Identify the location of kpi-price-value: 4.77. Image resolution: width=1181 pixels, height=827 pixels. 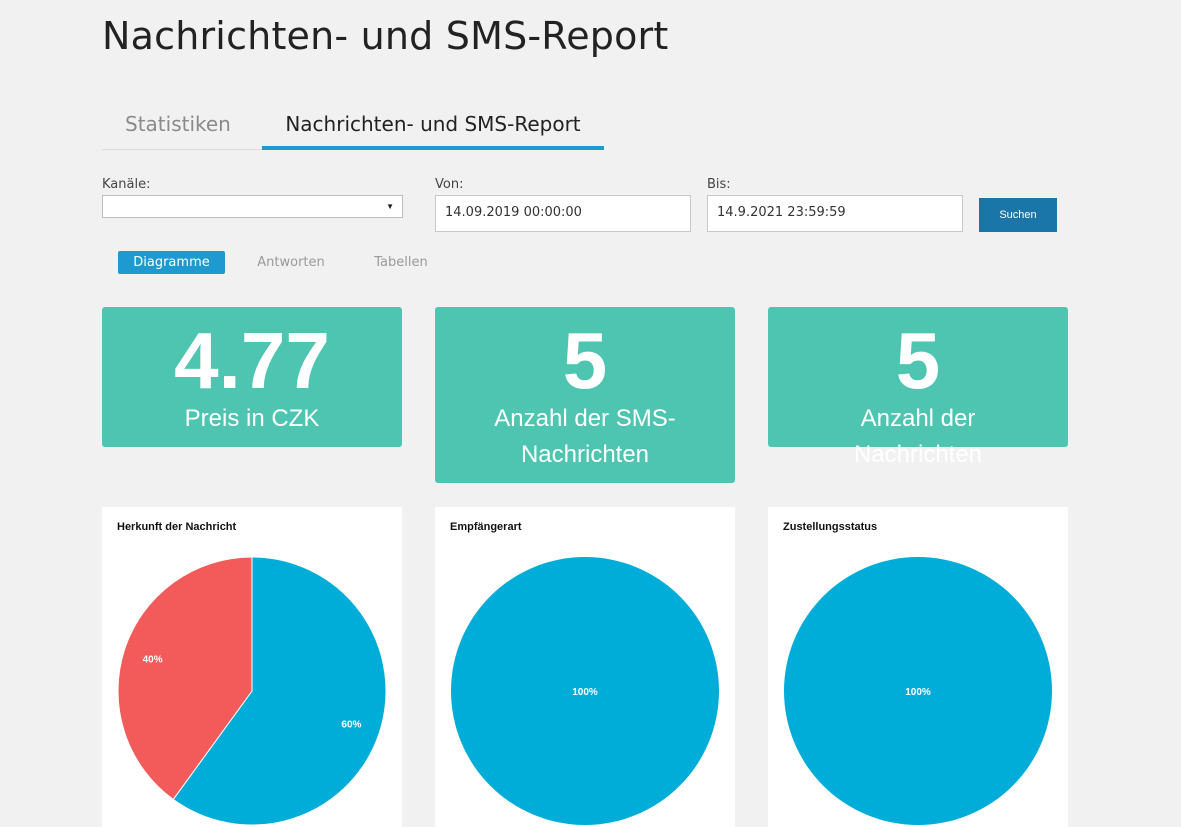
(252, 360).